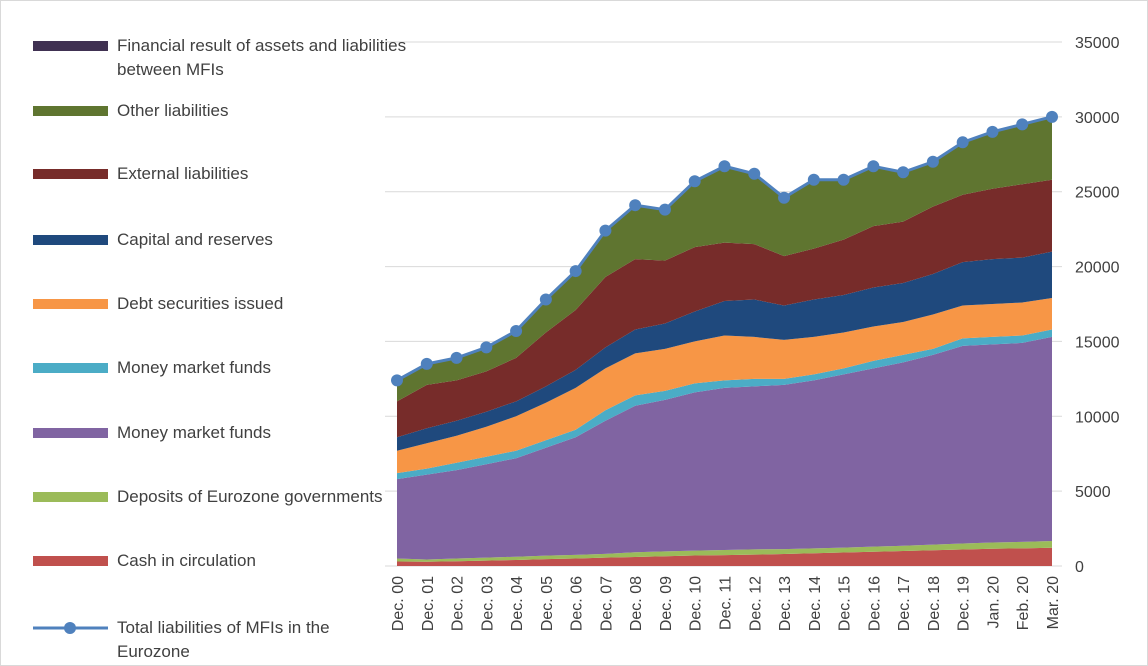  What do you see at coordinates (1097, 342) in the screenshot?
I see `y-tick-label: 15000` at bounding box center [1097, 342].